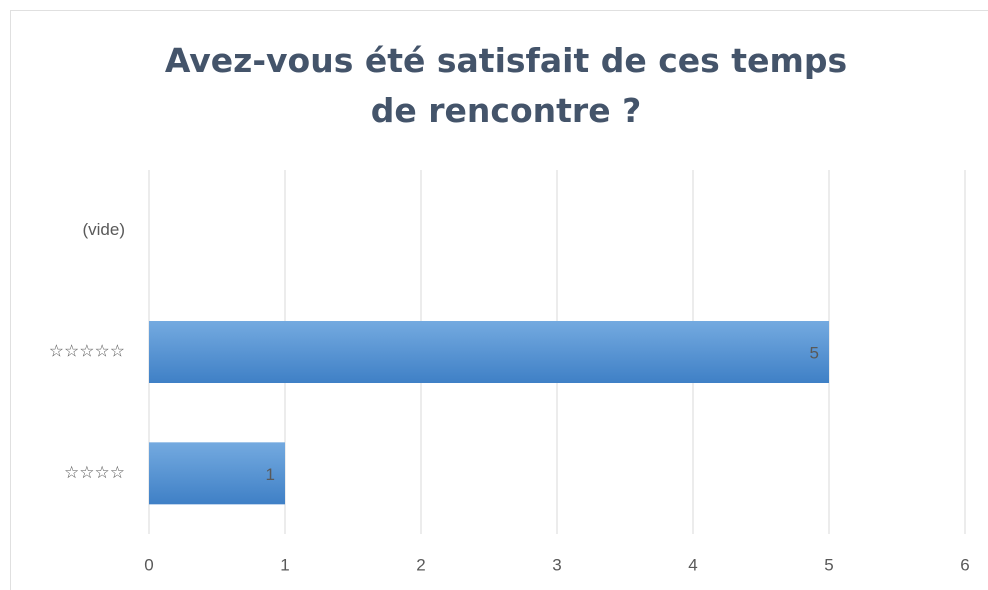 This screenshot has height=590, width=988. What do you see at coordinates (692, 564) in the screenshot?
I see `x-tick-label: 4` at bounding box center [692, 564].